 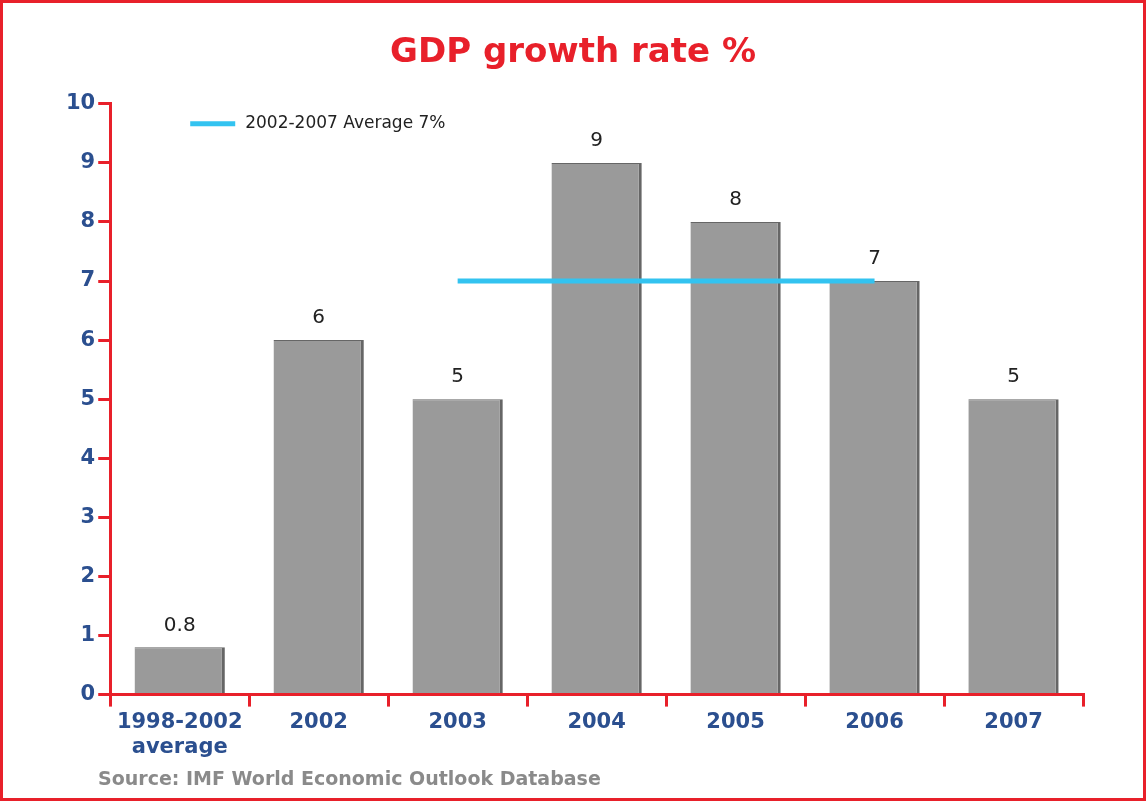 What do you see at coordinates (179, 733) in the screenshot?
I see `x-tick-label: 1998-2002 average` at bounding box center [179, 733].